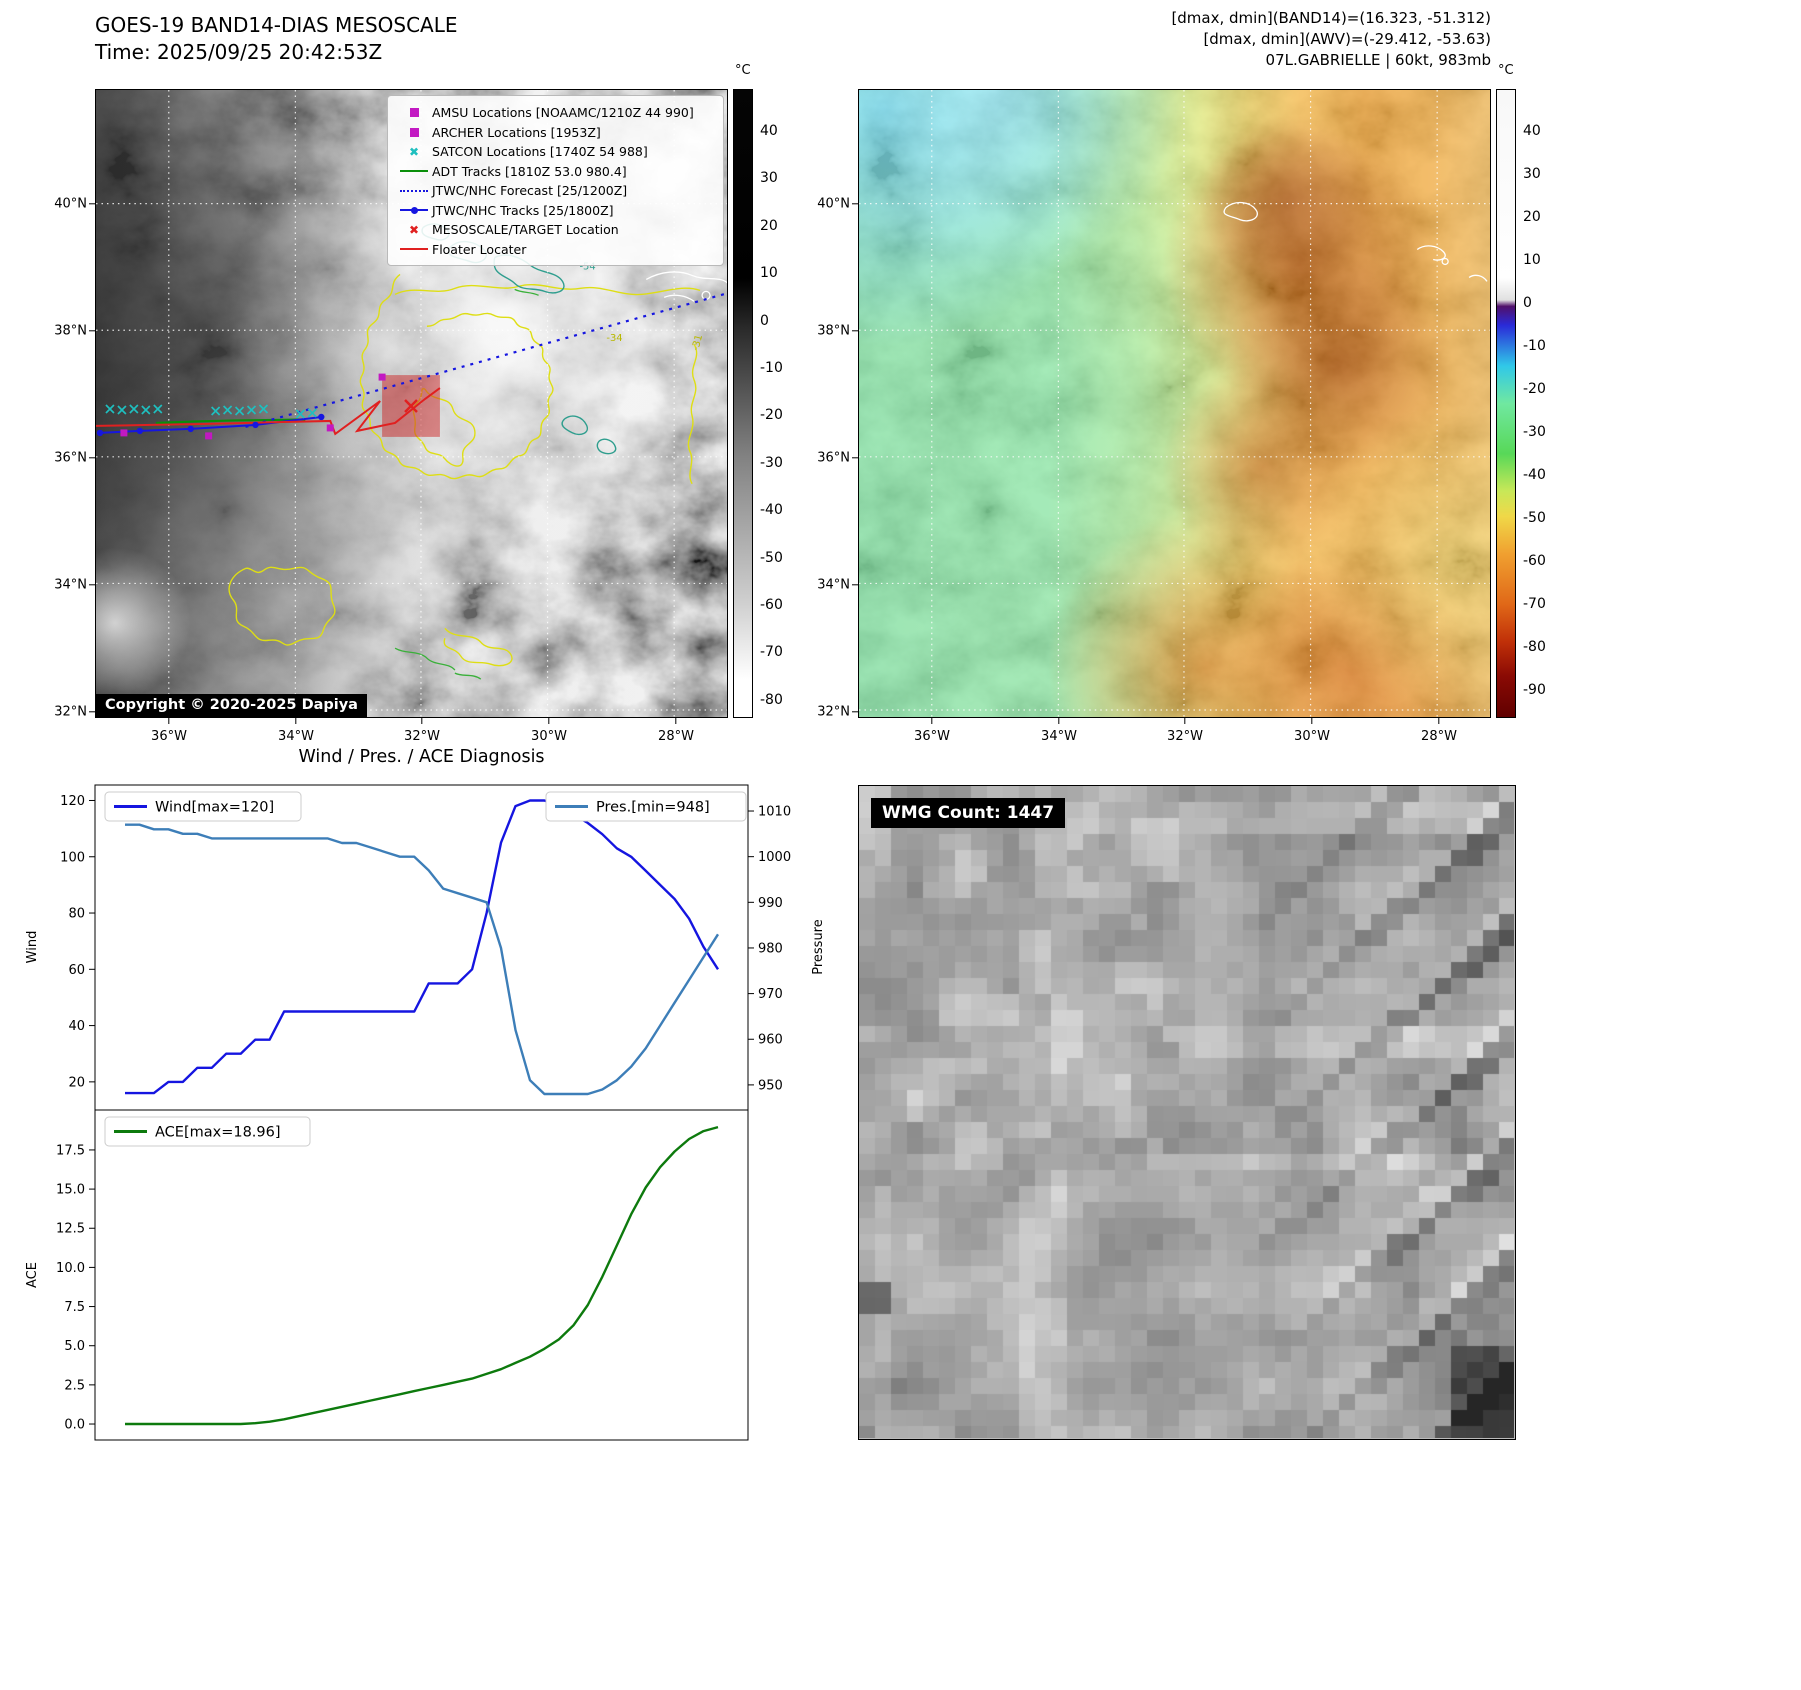 Image resolution: width=1801 pixels, height=1690 pixels. Describe the element at coordinates (1174, 403) in the screenshot. I see `awv-satellite-image` at that location.